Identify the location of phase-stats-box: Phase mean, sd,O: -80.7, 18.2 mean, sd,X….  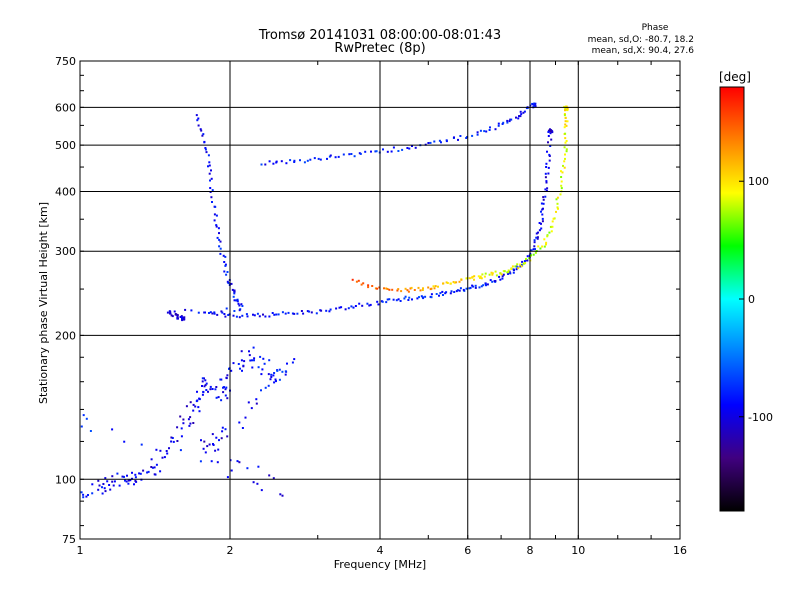
(641, 39).